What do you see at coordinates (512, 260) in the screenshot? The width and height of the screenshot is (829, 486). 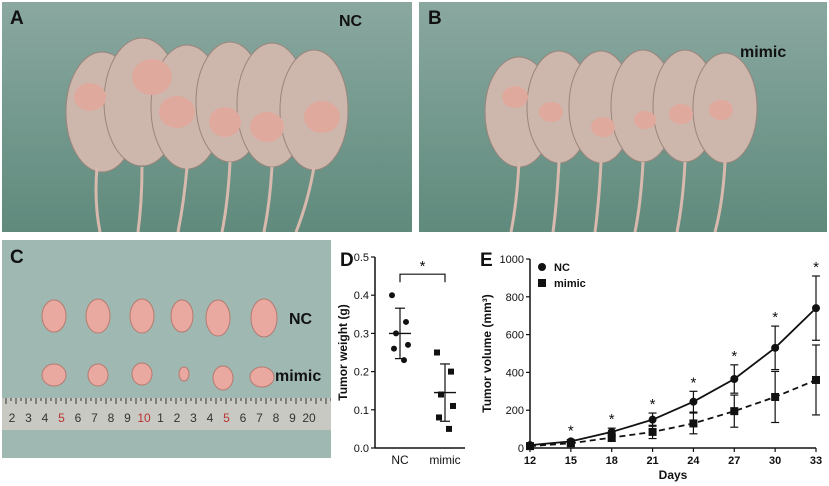 I see `y-tick-label: 1000` at bounding box center [512, 260].